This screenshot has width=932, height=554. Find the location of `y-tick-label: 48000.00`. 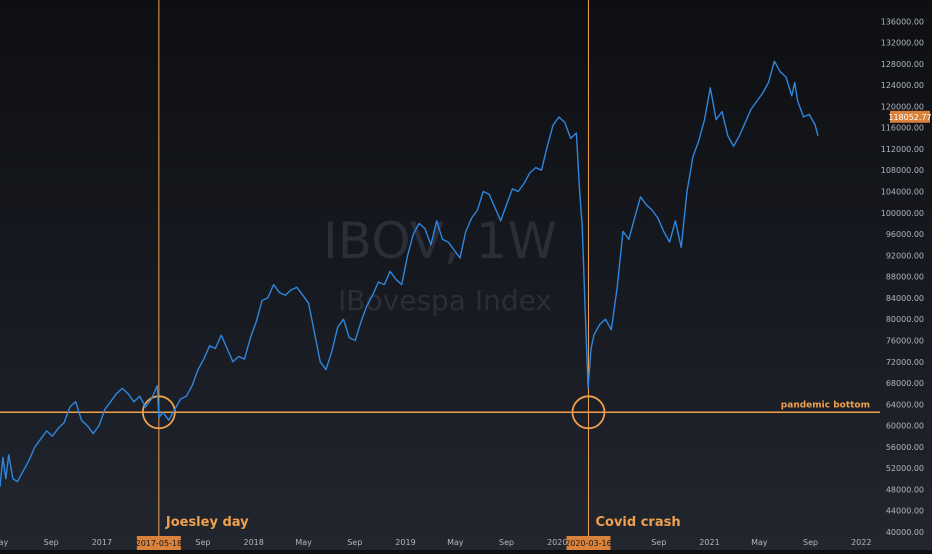

y-tick-label: 48000.00 is located at coordinates (905, 489).